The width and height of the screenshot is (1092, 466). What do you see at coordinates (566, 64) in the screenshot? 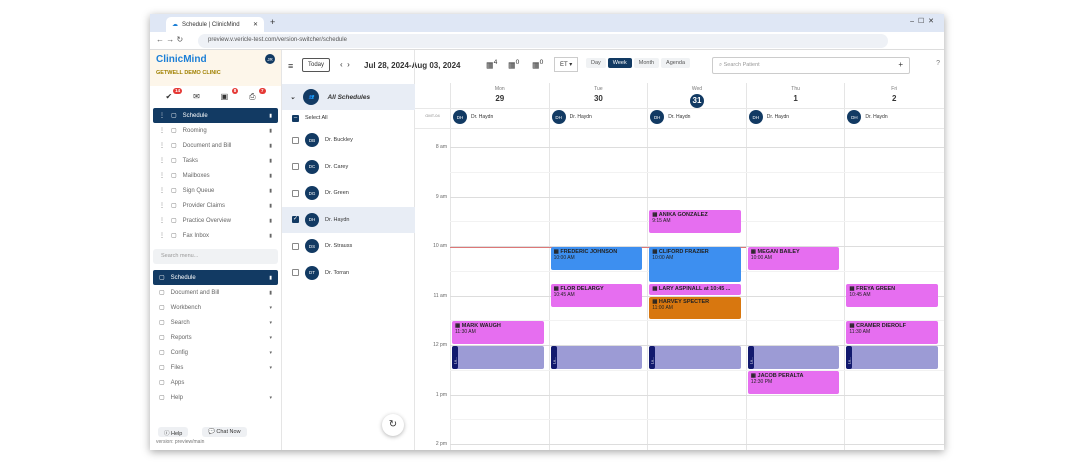
I see `timezone-select: ET ▾` at bounding box center [566, 64].